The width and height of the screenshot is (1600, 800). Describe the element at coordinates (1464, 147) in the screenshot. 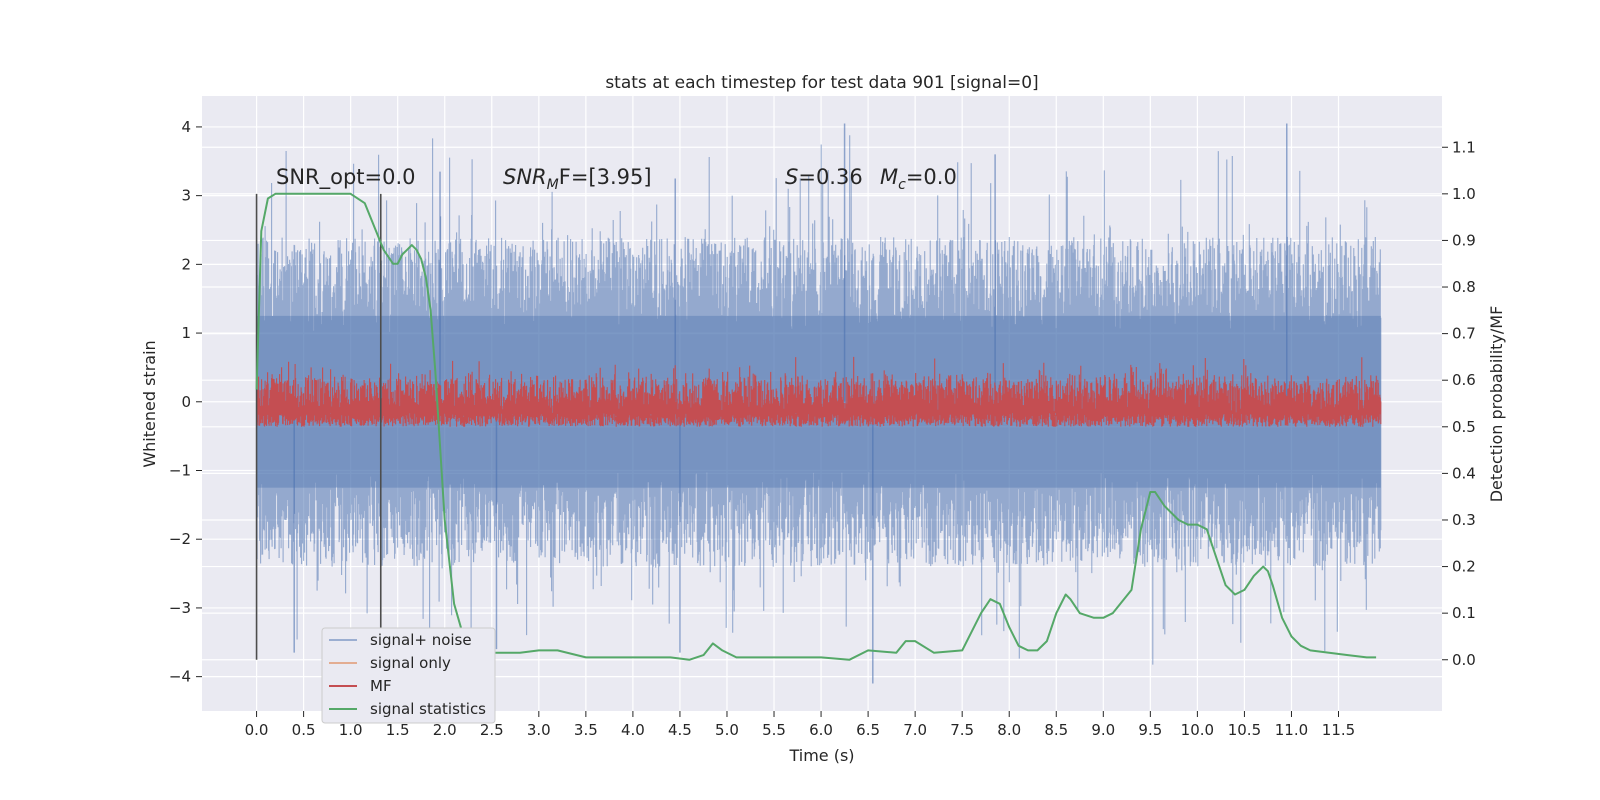

I see `y2-tick-label: 1.1` at that location.